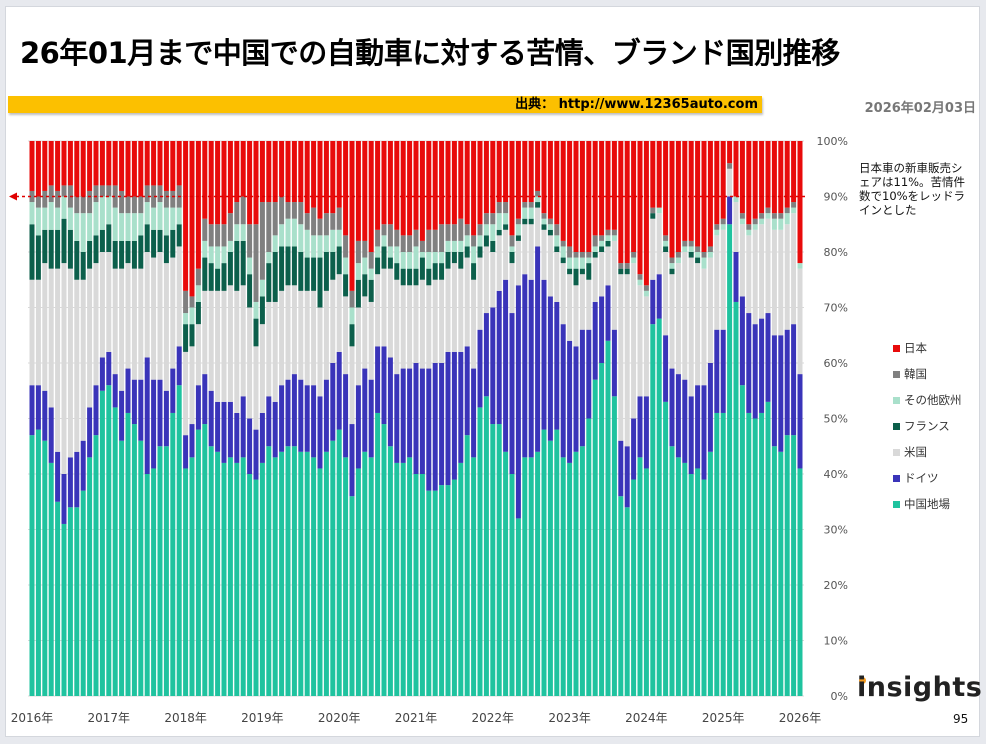 The height and width of the screenshot is (744, 986). Describe the element at coordinates (836, 530) in the screenshot. I see `y-tick-label: 30%` at that location.